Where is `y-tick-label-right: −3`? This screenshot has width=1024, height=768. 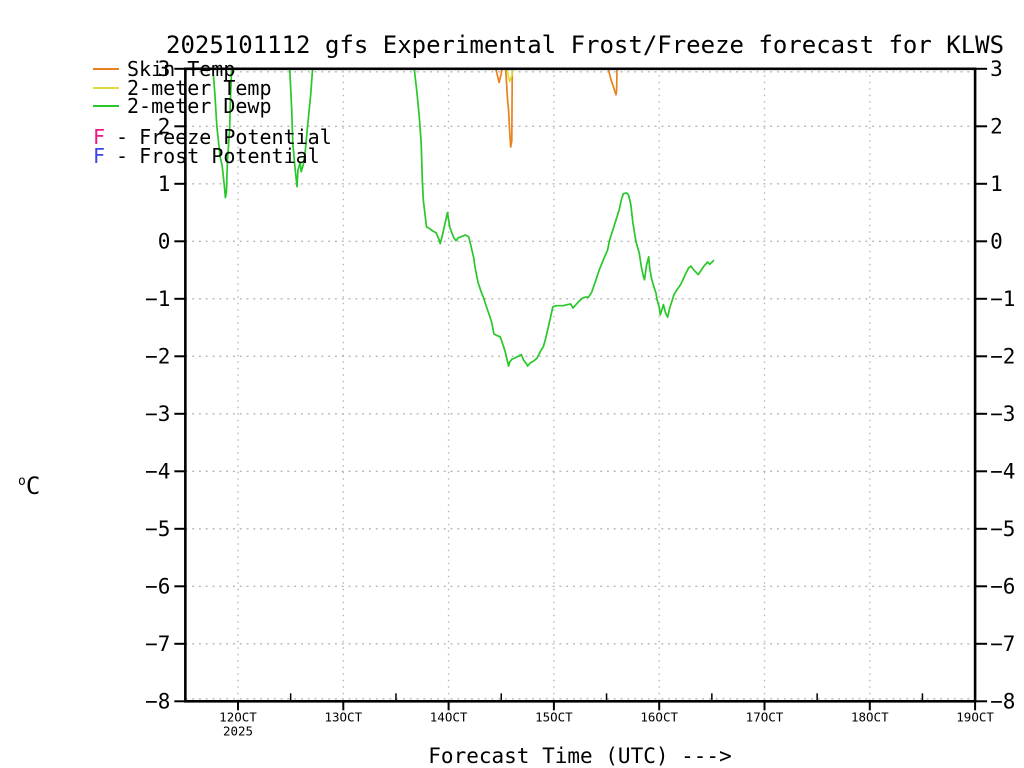 y-tick-label-right: −3 is located at coordinates (1002, 414).